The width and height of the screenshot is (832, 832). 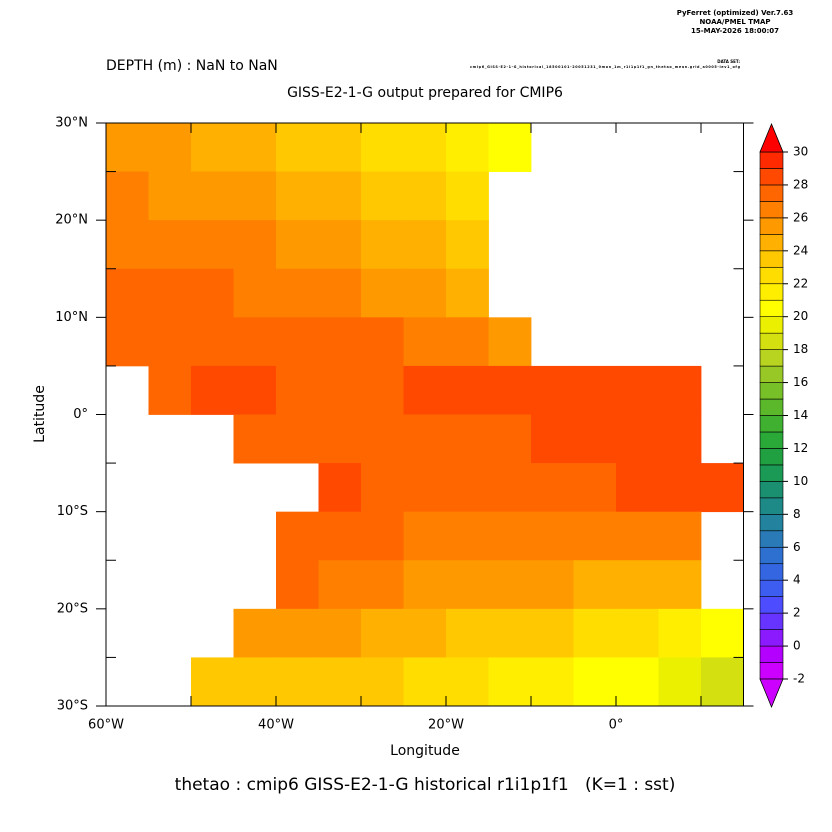 What do you see at coordinates (800, 250) in the screenshot?
I see `colorbar-label: 24` at bounding box center [800, 250].